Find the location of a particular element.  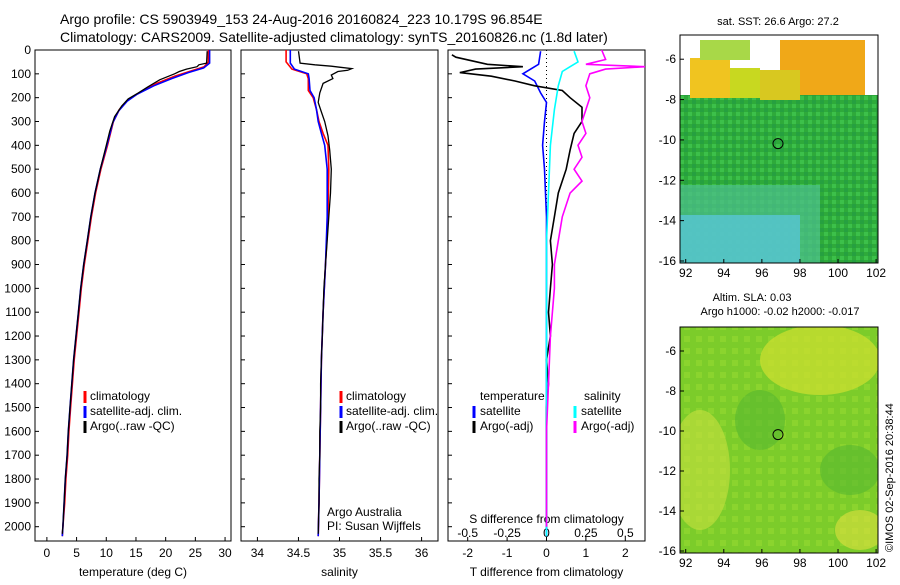

series-line-argo---raw--qc- is located at coordinates (326, 292).